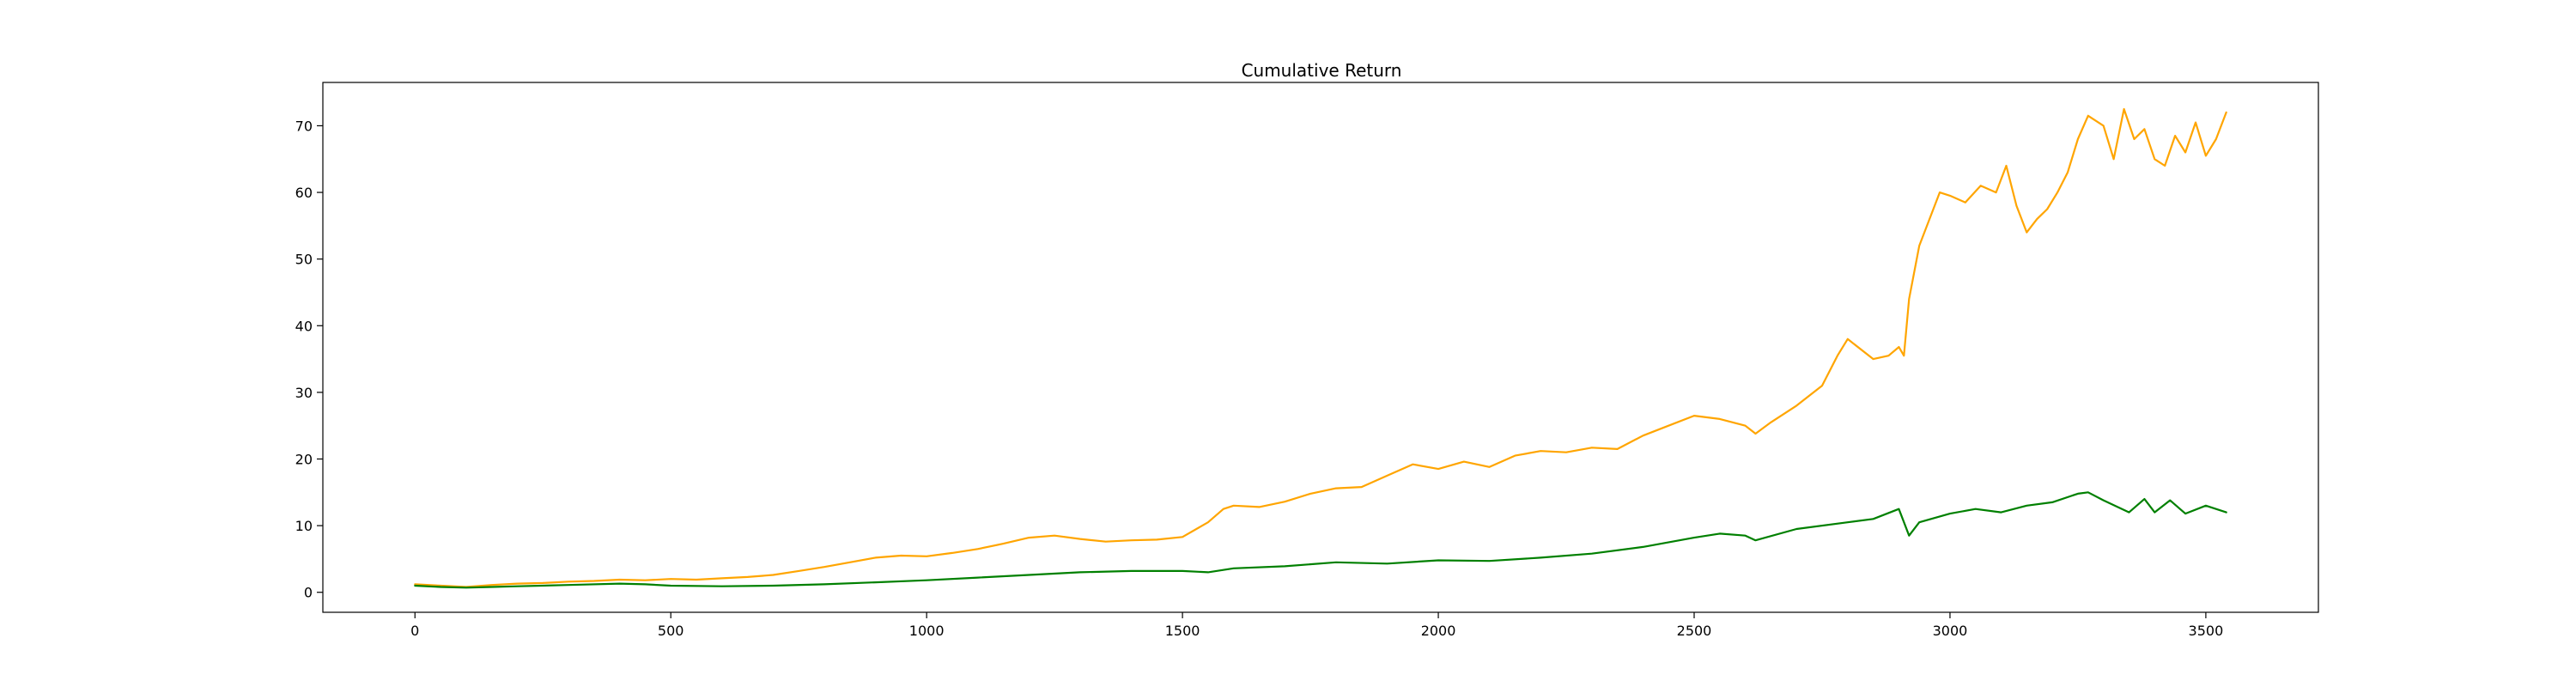 The width and height of the screenshot is (2576, 687). I want to click on x-tick-label: 3000, so click(1951, 631).